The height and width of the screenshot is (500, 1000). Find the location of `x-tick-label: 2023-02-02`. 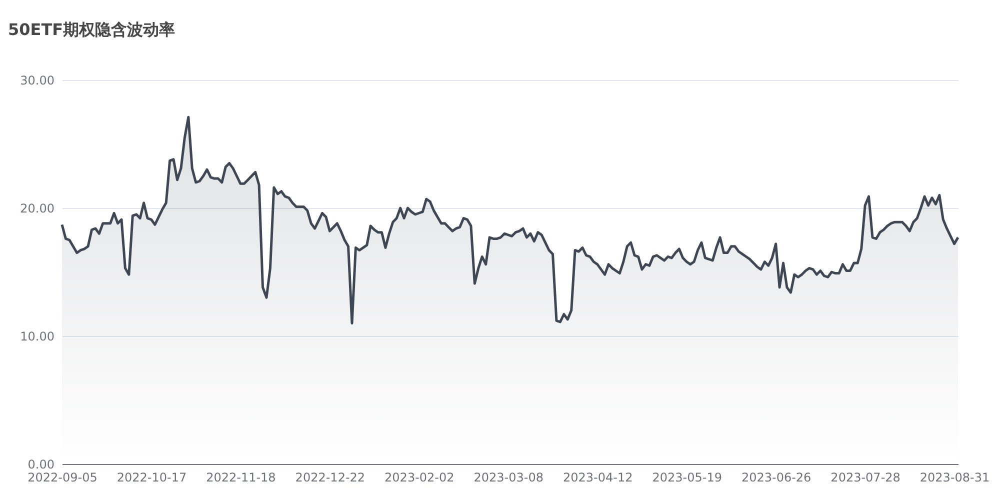

x-tick-label: 2023-02-02 is located at coordinates (419, 477).